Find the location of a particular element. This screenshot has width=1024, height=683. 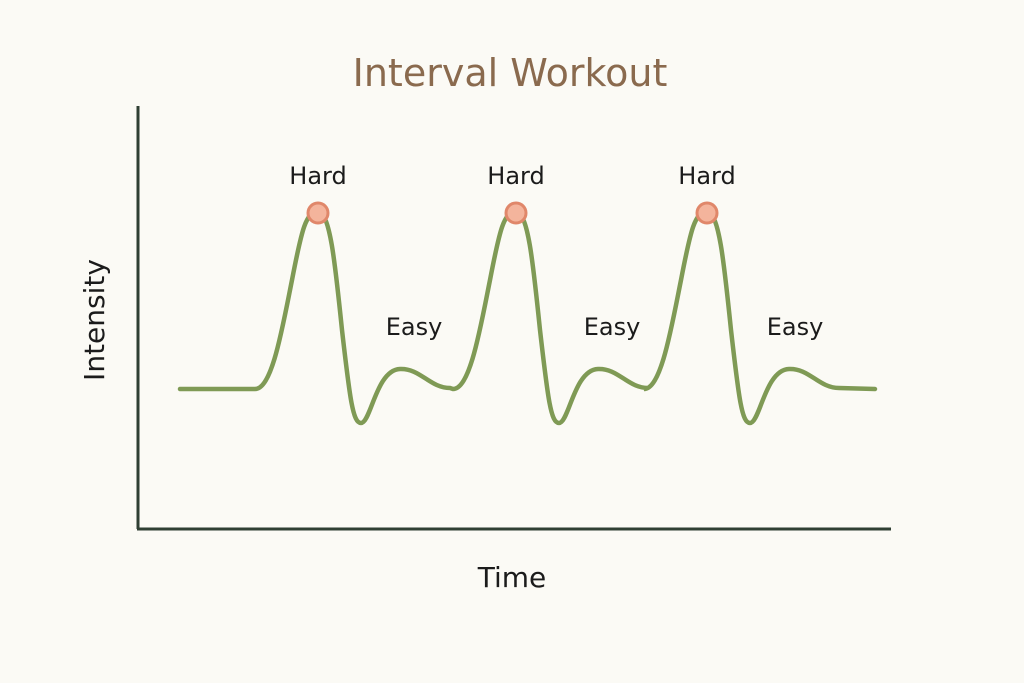

y-axis-label: Intensity is located at coordinates (94, 320).